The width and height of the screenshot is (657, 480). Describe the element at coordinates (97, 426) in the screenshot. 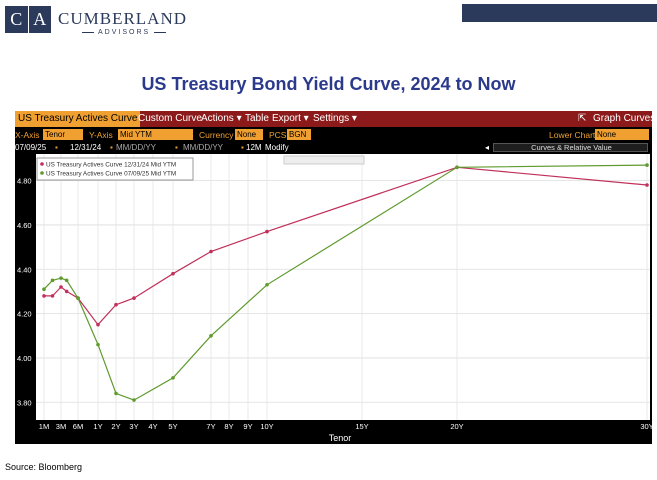

I see `x-tick-label: 1Y` at that location.